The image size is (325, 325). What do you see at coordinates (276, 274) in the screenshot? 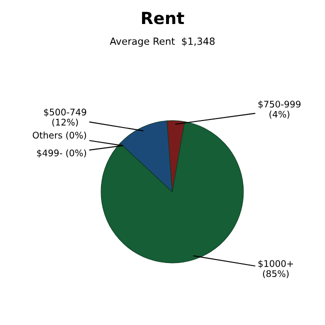
I see `data-label: (85%)` at bounding box center [276, 274].